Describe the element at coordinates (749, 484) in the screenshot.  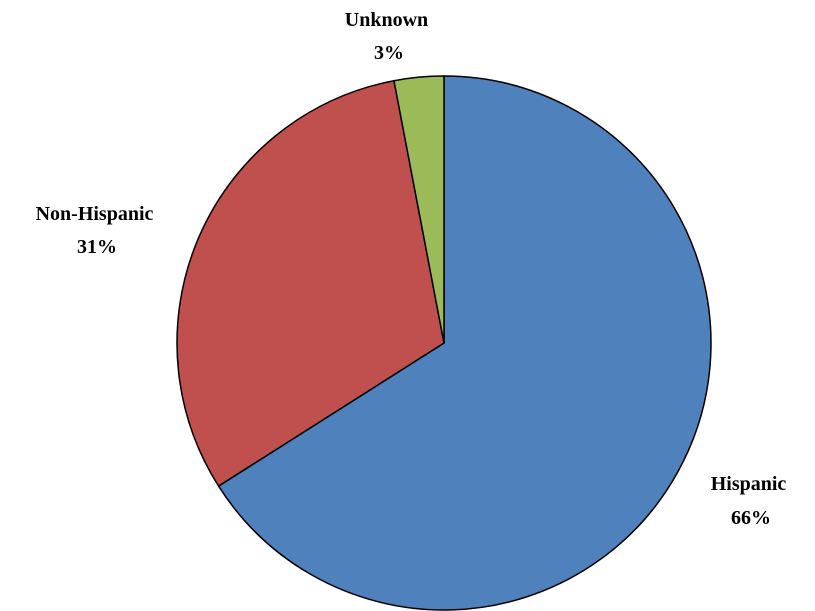
I see `slice-name-hispanic: Hispanic` at that location.